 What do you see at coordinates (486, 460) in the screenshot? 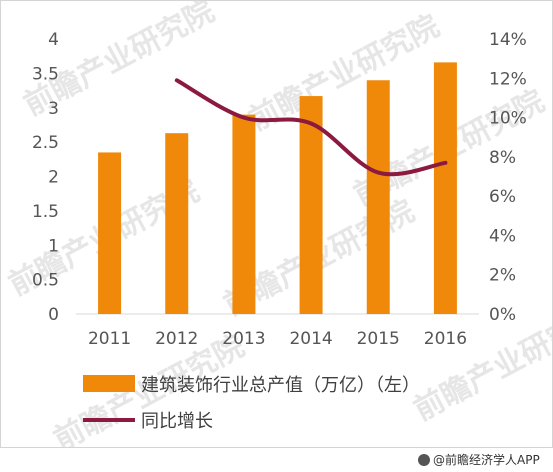
I see `source-text: @前瞻经济学人APP` at bounding box center [486, 460].